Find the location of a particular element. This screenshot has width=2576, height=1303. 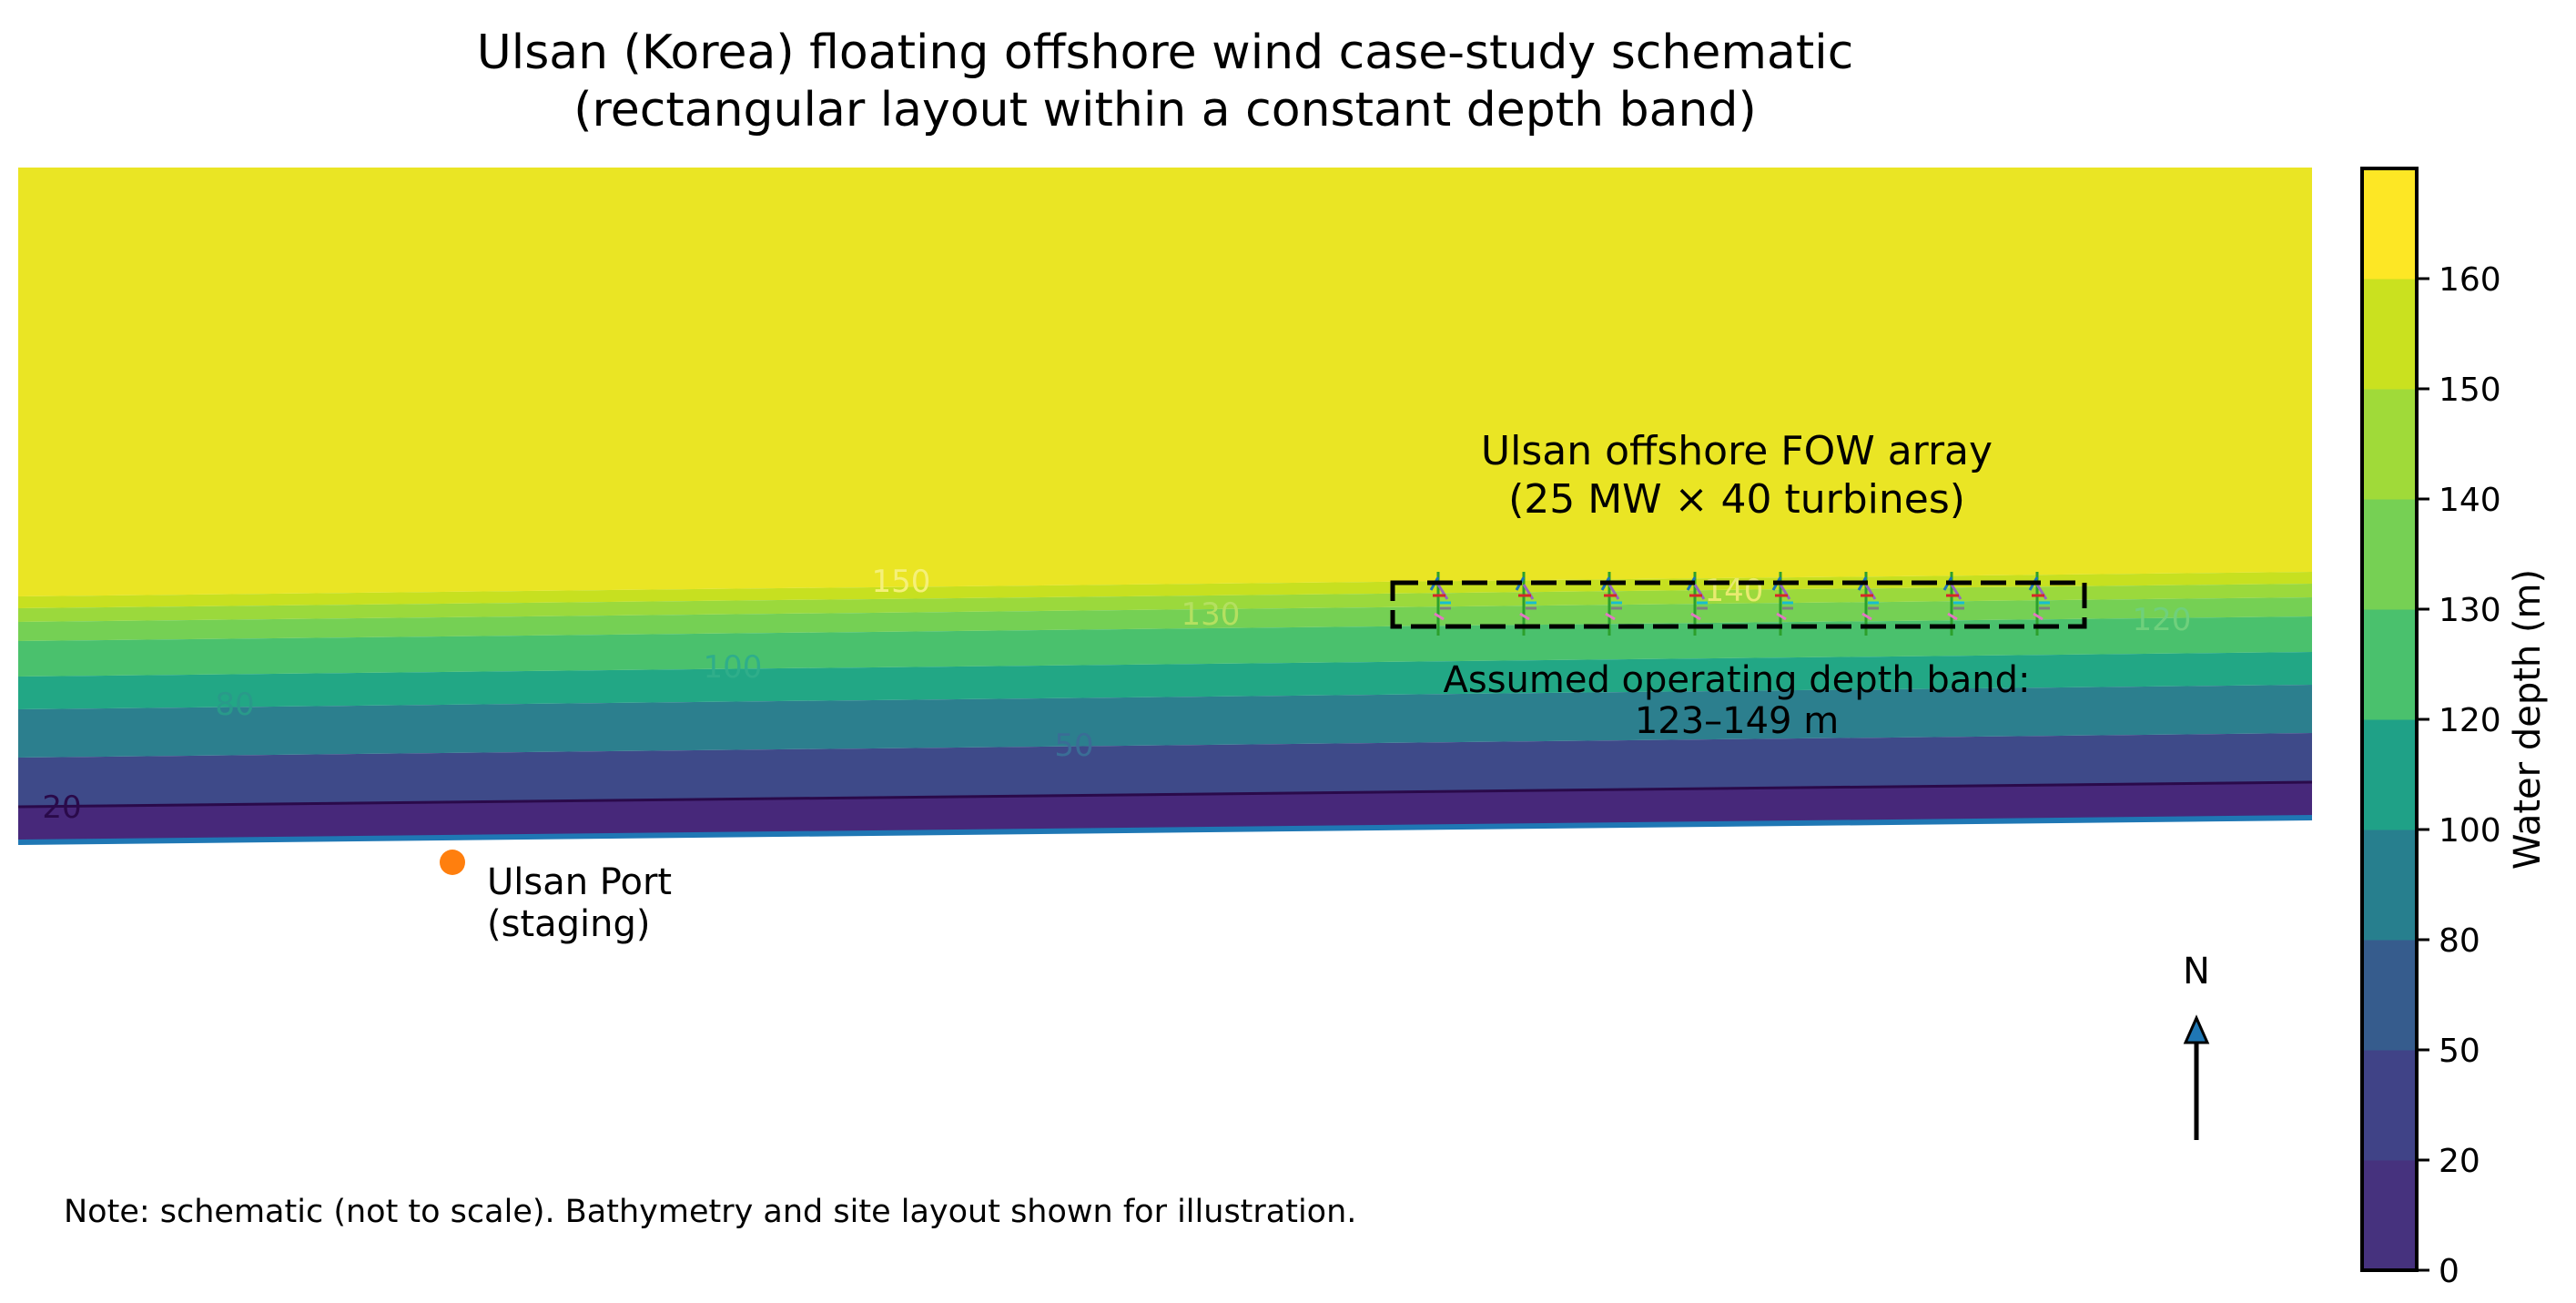

colorbar-tick-label: 140 is located at coordinates (2470, 500).